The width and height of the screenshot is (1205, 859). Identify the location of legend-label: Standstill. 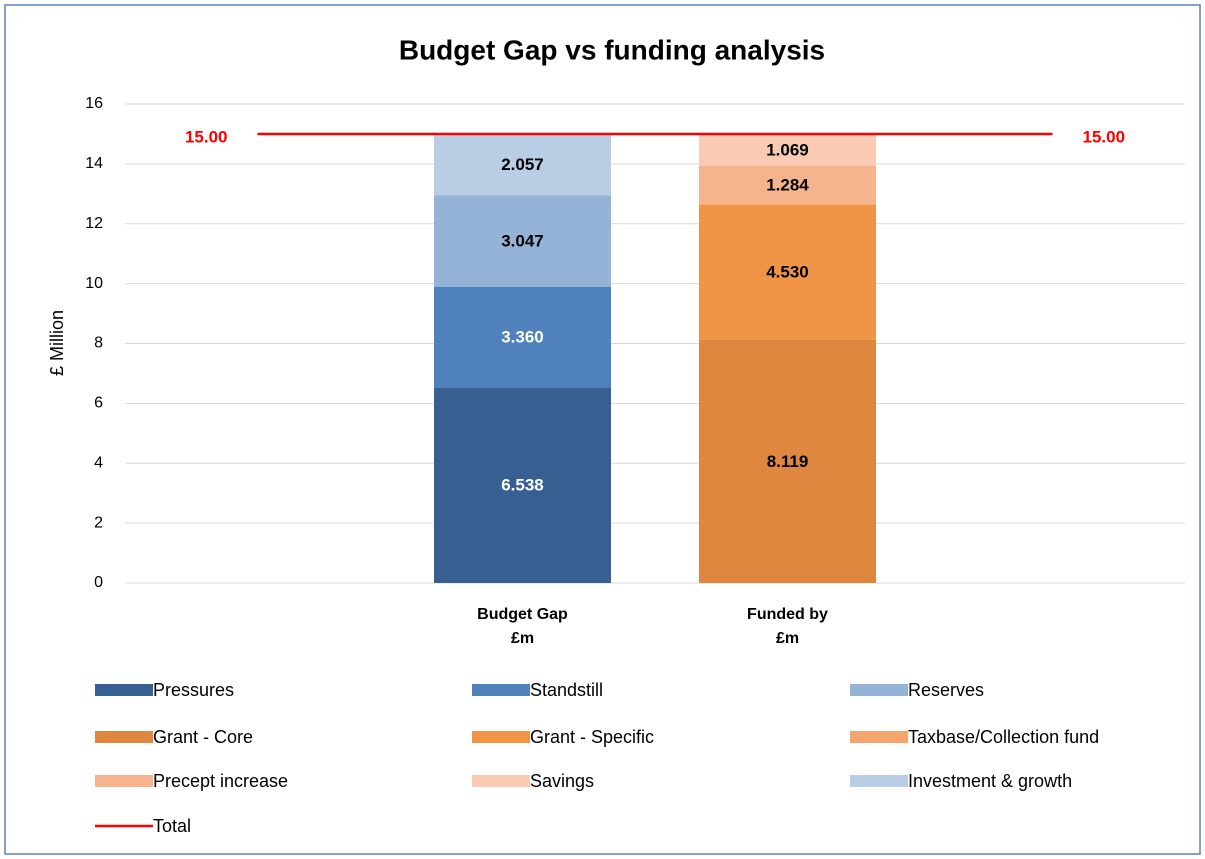
(566, 690).